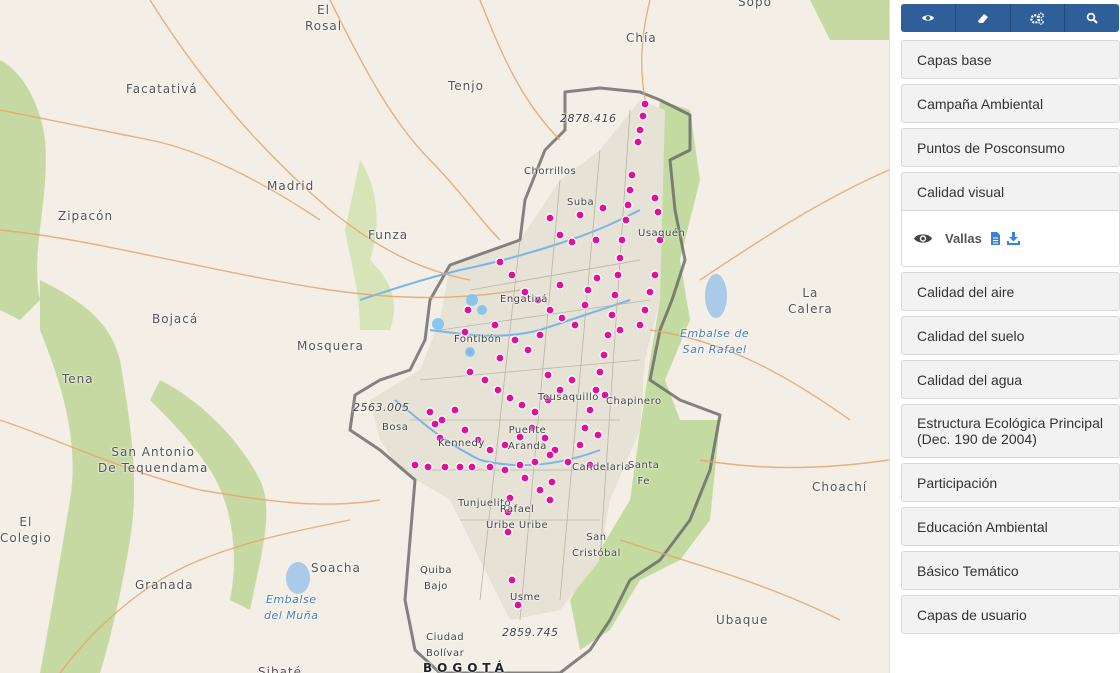 The image size is (1120, 673). Describe the element at coordinates (957, 482) in the screenshot. I see `layer-group-label: Participación` at that location.